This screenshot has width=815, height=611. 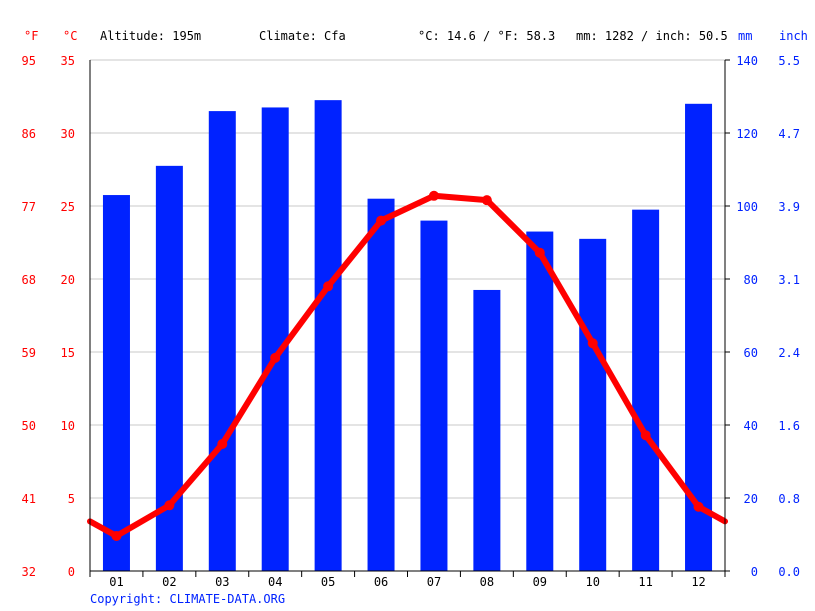 What do you see at coordinates (68, 207) in the screenshot?
I see `celsius-tick-label: 25` at bounding box center [68, 207].